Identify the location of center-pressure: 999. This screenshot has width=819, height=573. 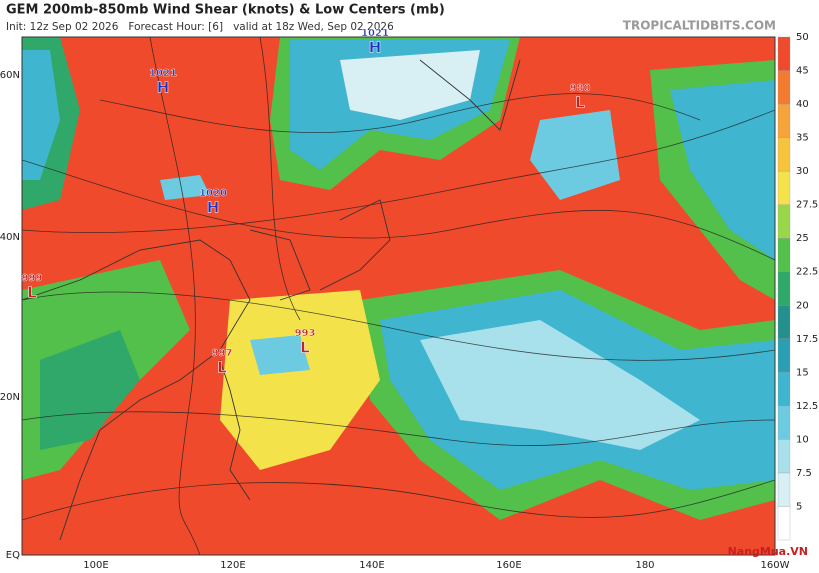
(32, 278).